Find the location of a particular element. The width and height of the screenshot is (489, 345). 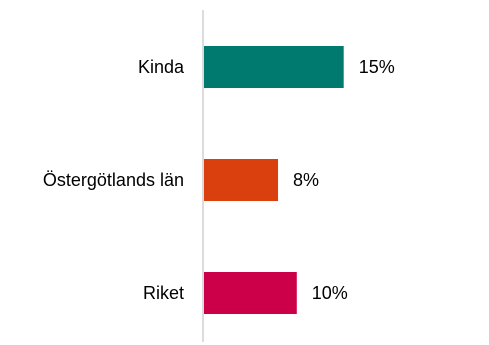

value-labels-group: 15% 8% 10% is located at coordinates (344, 180).